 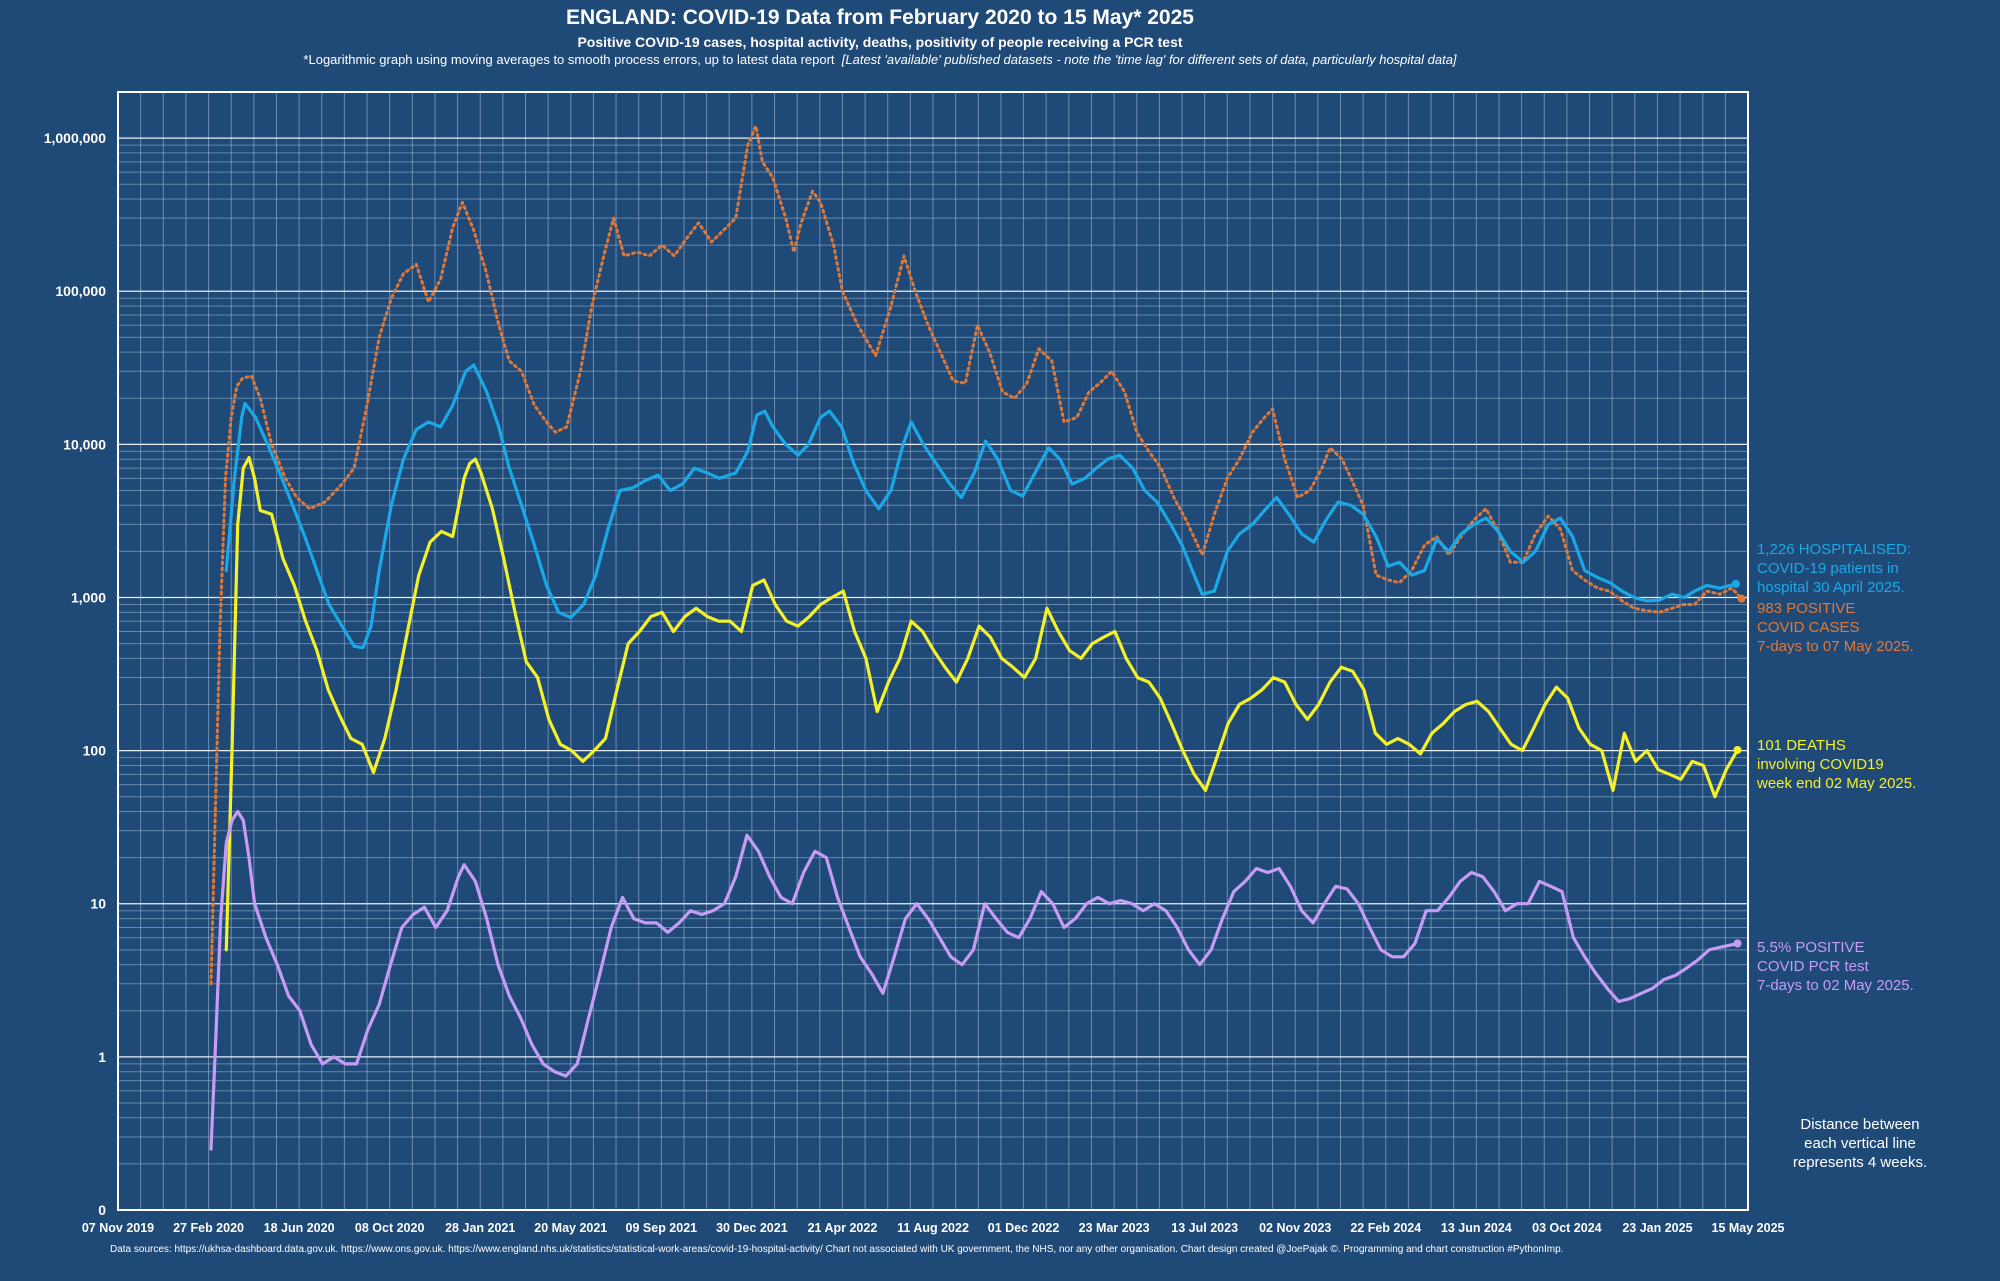 I want to click on distance-line: each vertical line, so click(x=1860, y=1143).